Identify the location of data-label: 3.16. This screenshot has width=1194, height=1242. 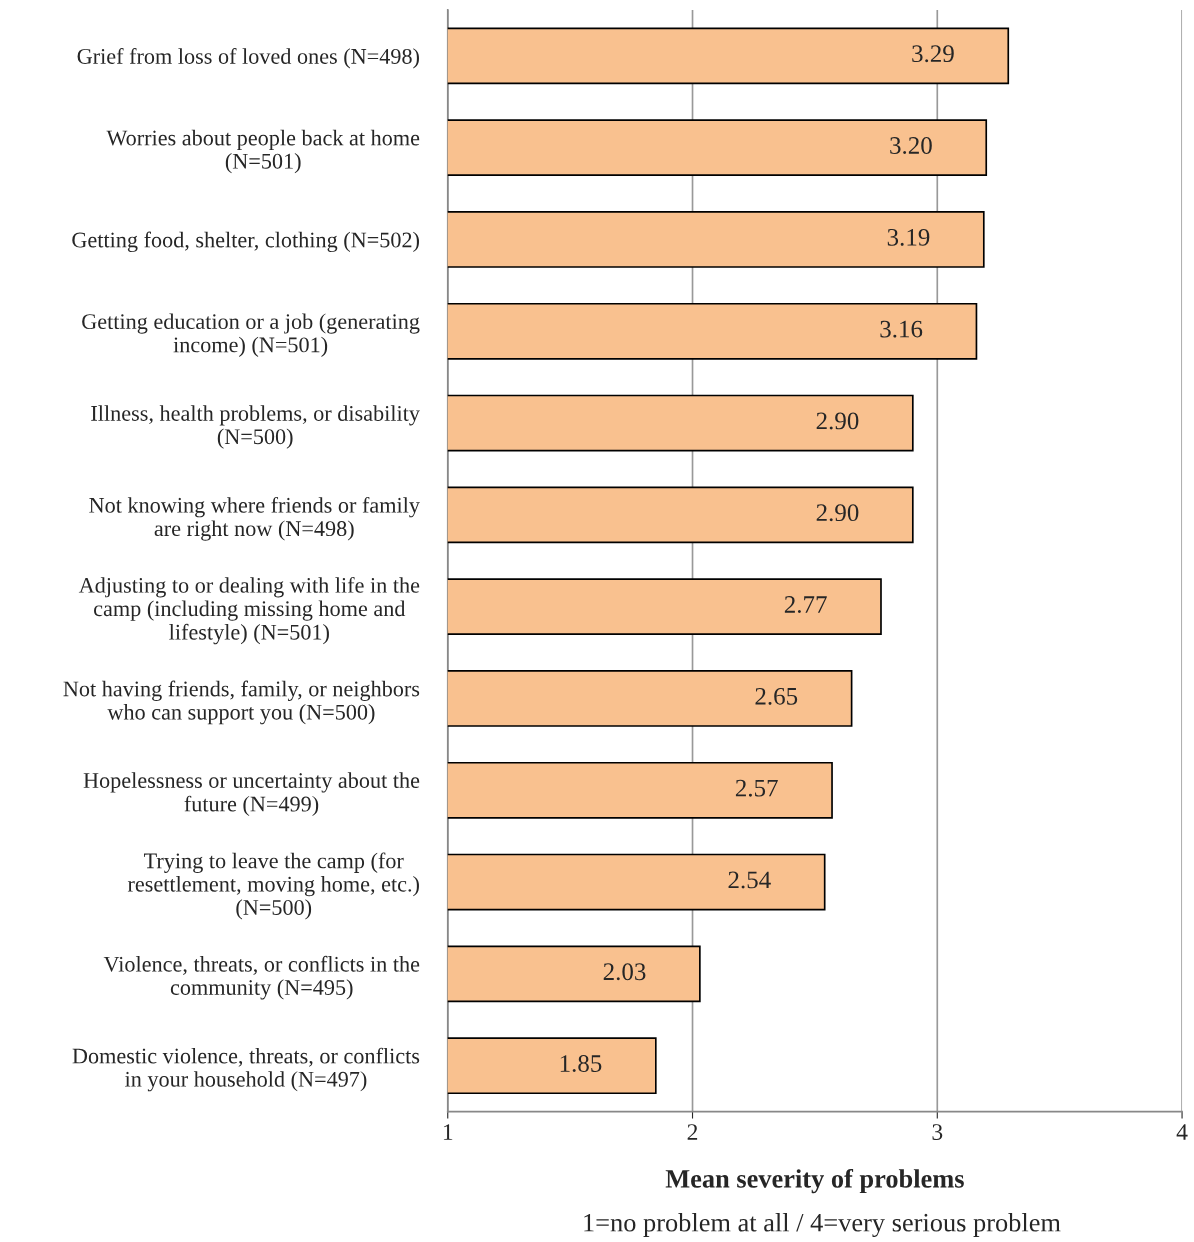
(901, 329).